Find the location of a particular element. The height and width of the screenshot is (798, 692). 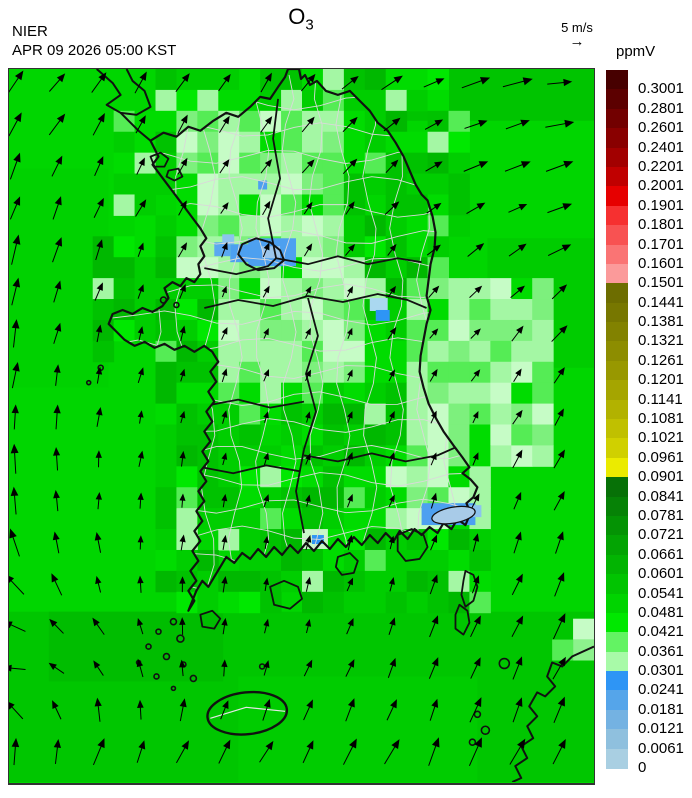

colorbar-tick-label: 0.0841 is located at coordinates (661, 496).